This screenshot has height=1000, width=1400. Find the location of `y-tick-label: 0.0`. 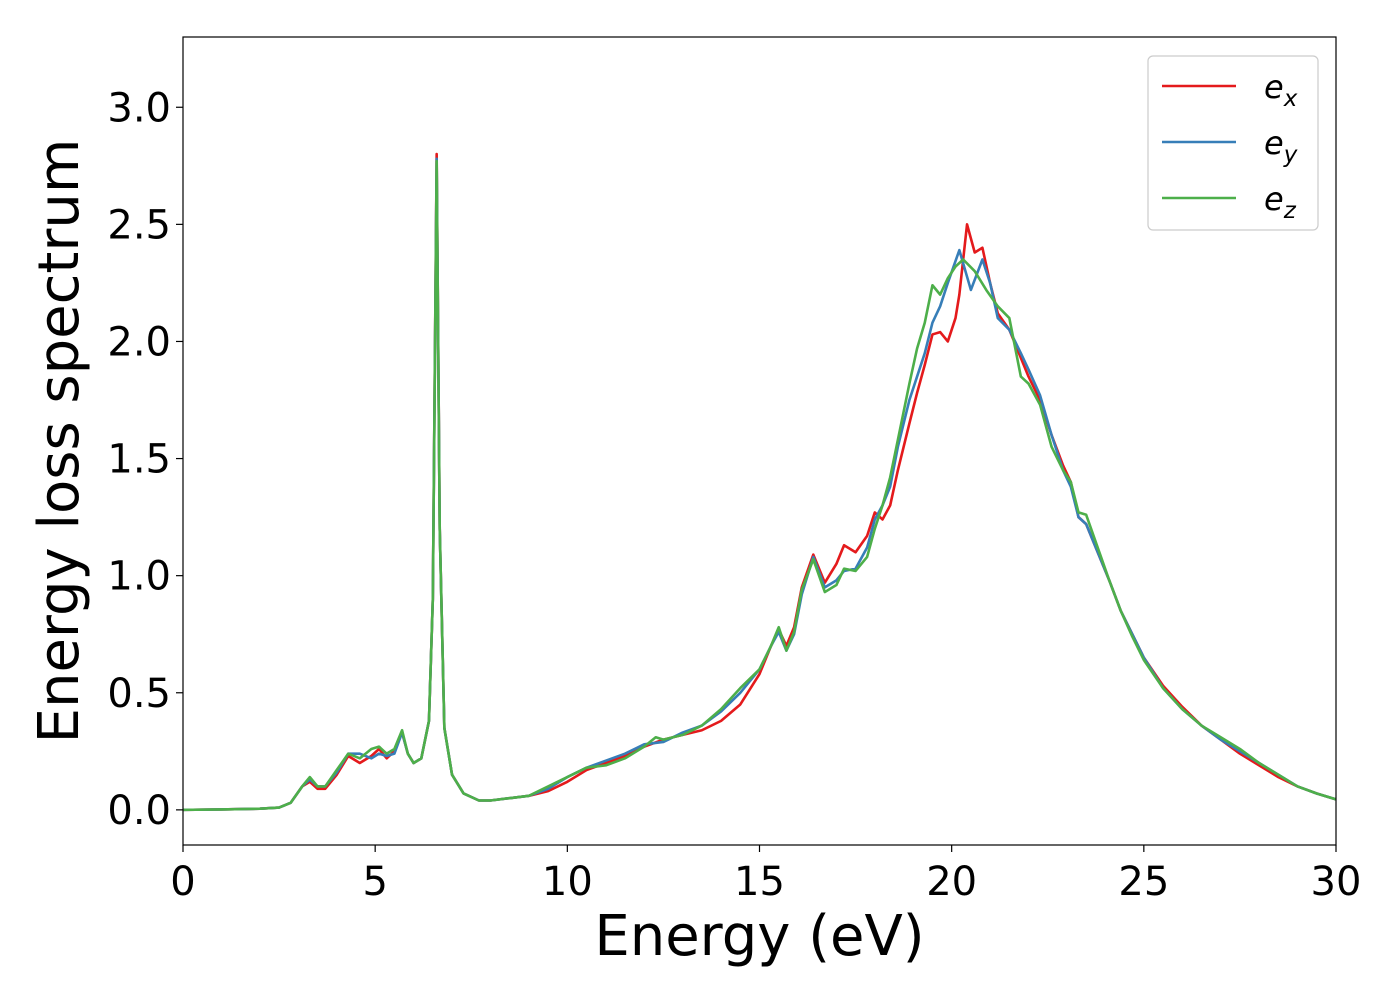

y-tick-label: 0.0 is located at coordinates (139, 811).